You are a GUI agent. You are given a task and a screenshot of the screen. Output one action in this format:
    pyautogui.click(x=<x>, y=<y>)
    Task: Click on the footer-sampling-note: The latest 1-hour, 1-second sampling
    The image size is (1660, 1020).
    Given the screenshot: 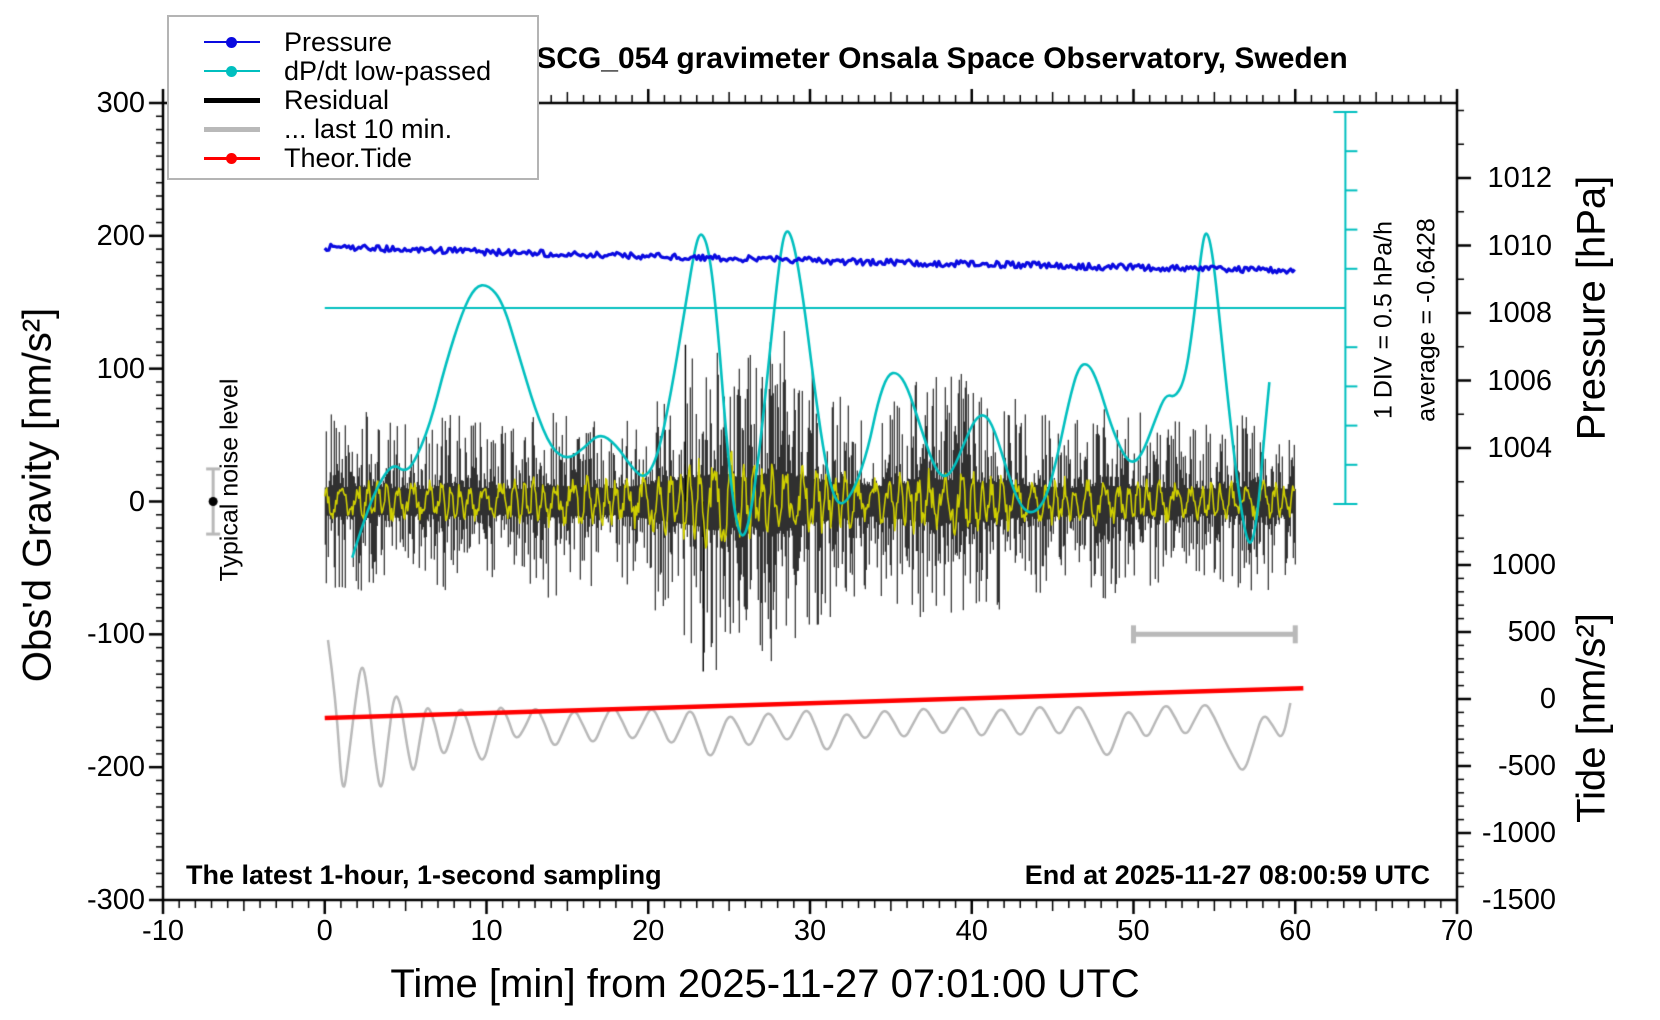 What is the action you would take?
    pyautogui.click(x=424, y=875)
    